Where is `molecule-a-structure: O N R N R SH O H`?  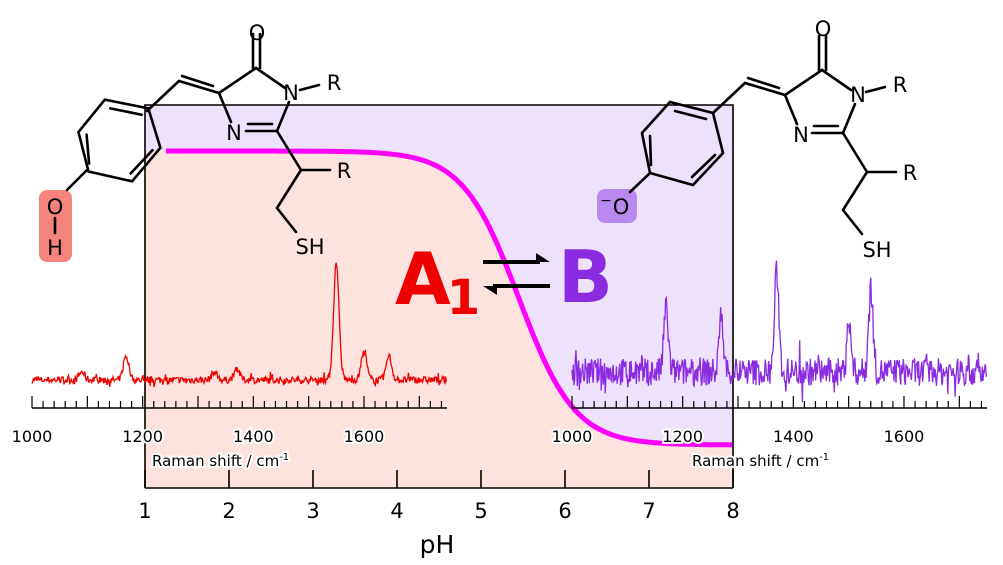 molecule-a-structure: O N R N R SH O H is located at coordinates (195, 141).